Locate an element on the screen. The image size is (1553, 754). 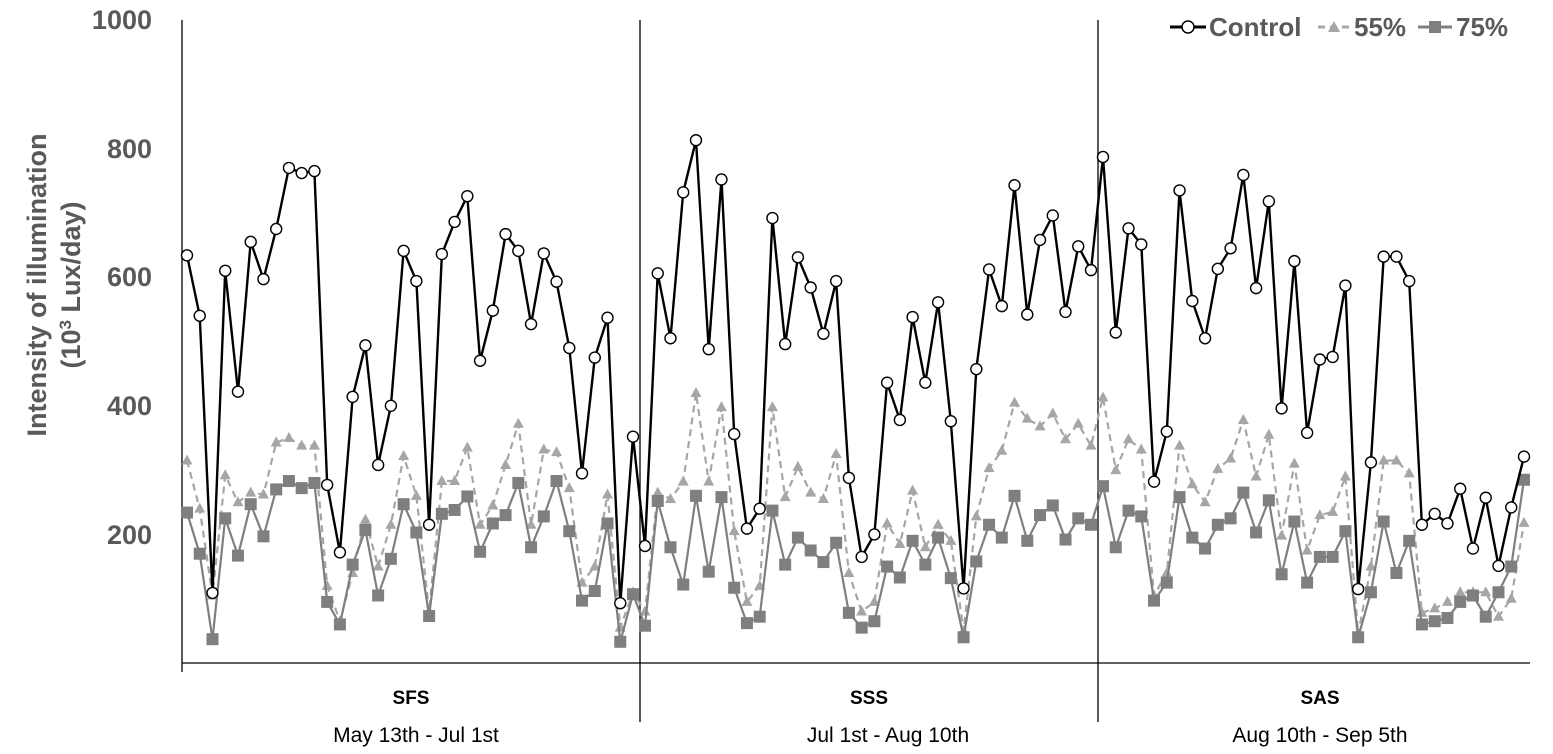
period-dates-sss: Jul 1st - Aug 10th is located at coordinates (888, 735).